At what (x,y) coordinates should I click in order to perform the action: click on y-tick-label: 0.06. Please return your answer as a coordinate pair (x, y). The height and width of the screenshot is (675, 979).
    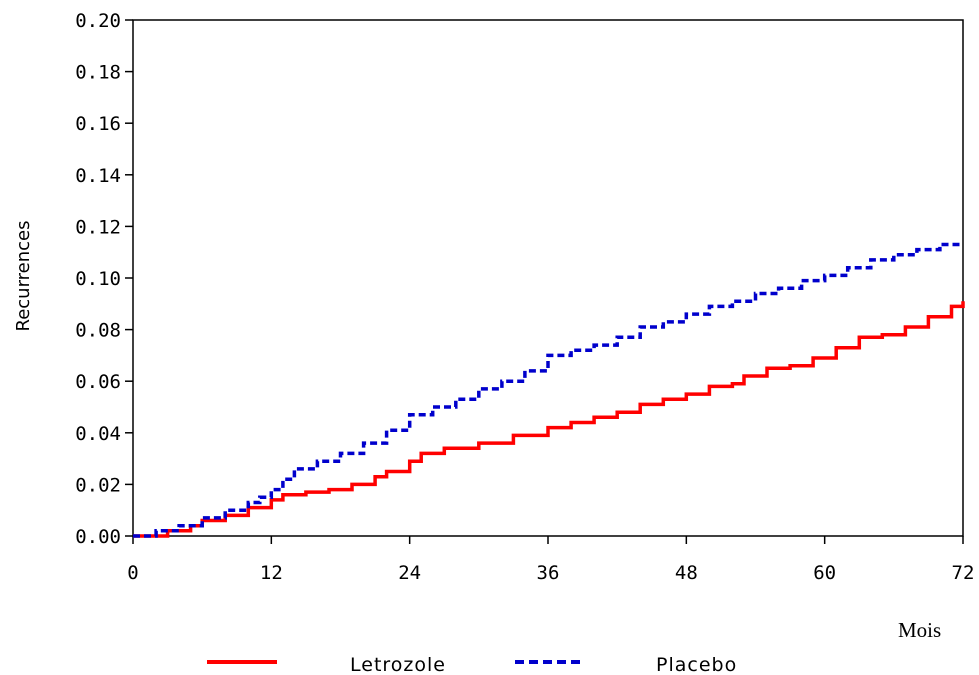
    Looking at the image, I should click on (98, 382).